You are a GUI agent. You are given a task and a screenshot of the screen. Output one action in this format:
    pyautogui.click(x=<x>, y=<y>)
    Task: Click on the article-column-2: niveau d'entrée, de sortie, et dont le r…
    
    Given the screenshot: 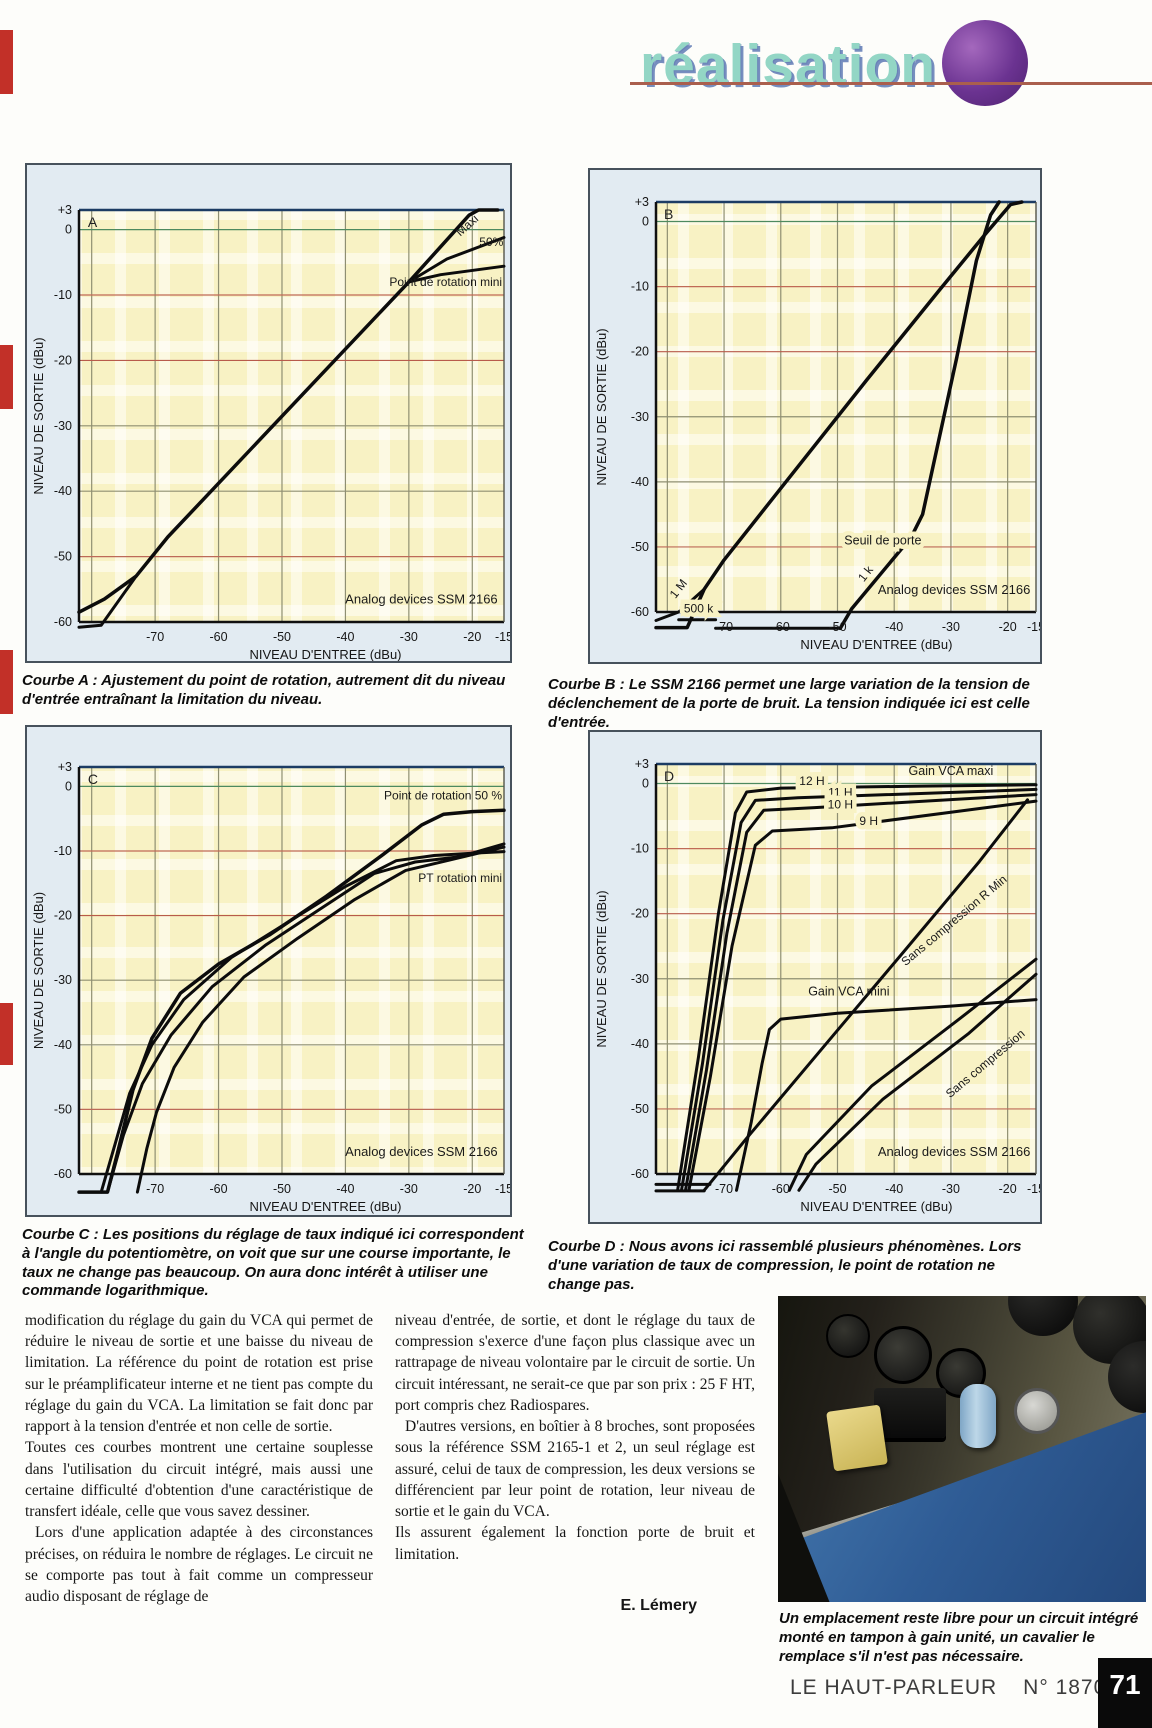 What is the action you would take?
    pyautogui.click(x=575, y=1463)
    